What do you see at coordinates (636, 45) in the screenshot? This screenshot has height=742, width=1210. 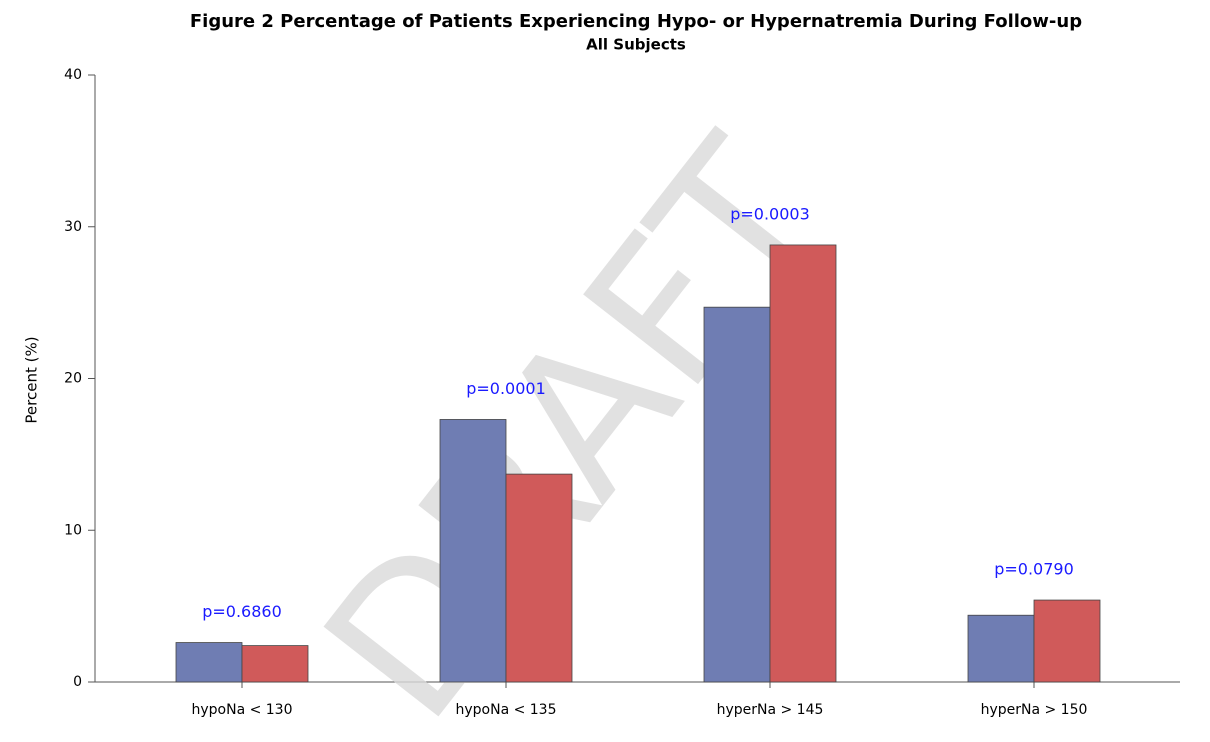 I see `chart-subtitle: All Subjects` at bounding box center [636, 45].